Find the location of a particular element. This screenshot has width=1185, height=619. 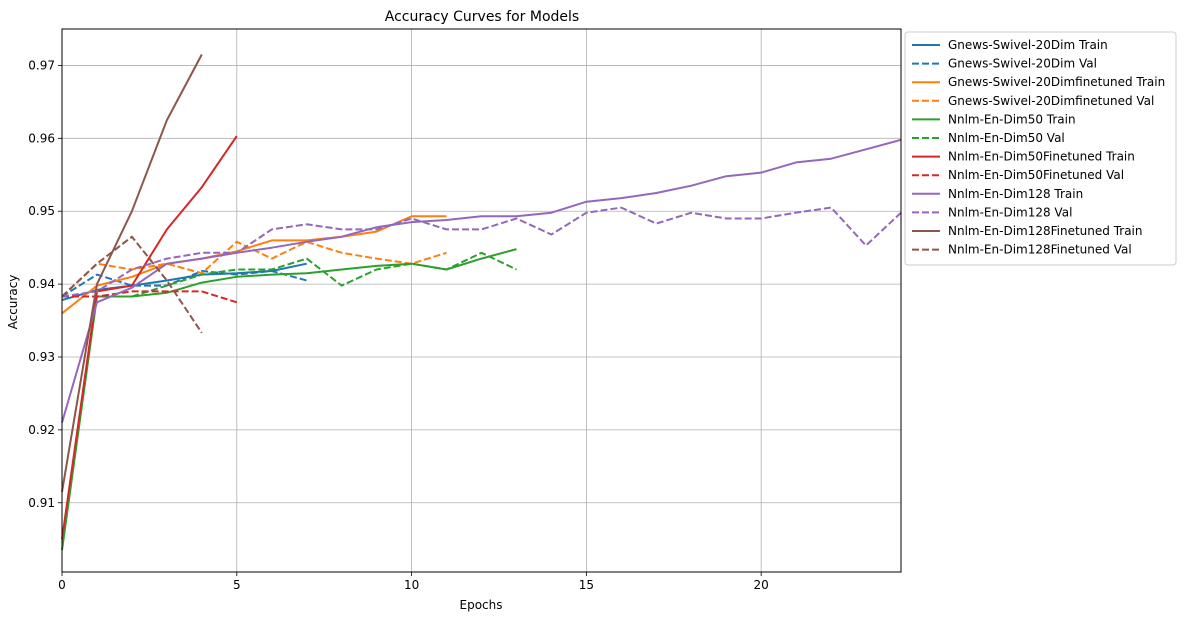

x-axis-ticks: 0 5 10 15 20 is located at coordinates (413, 582).